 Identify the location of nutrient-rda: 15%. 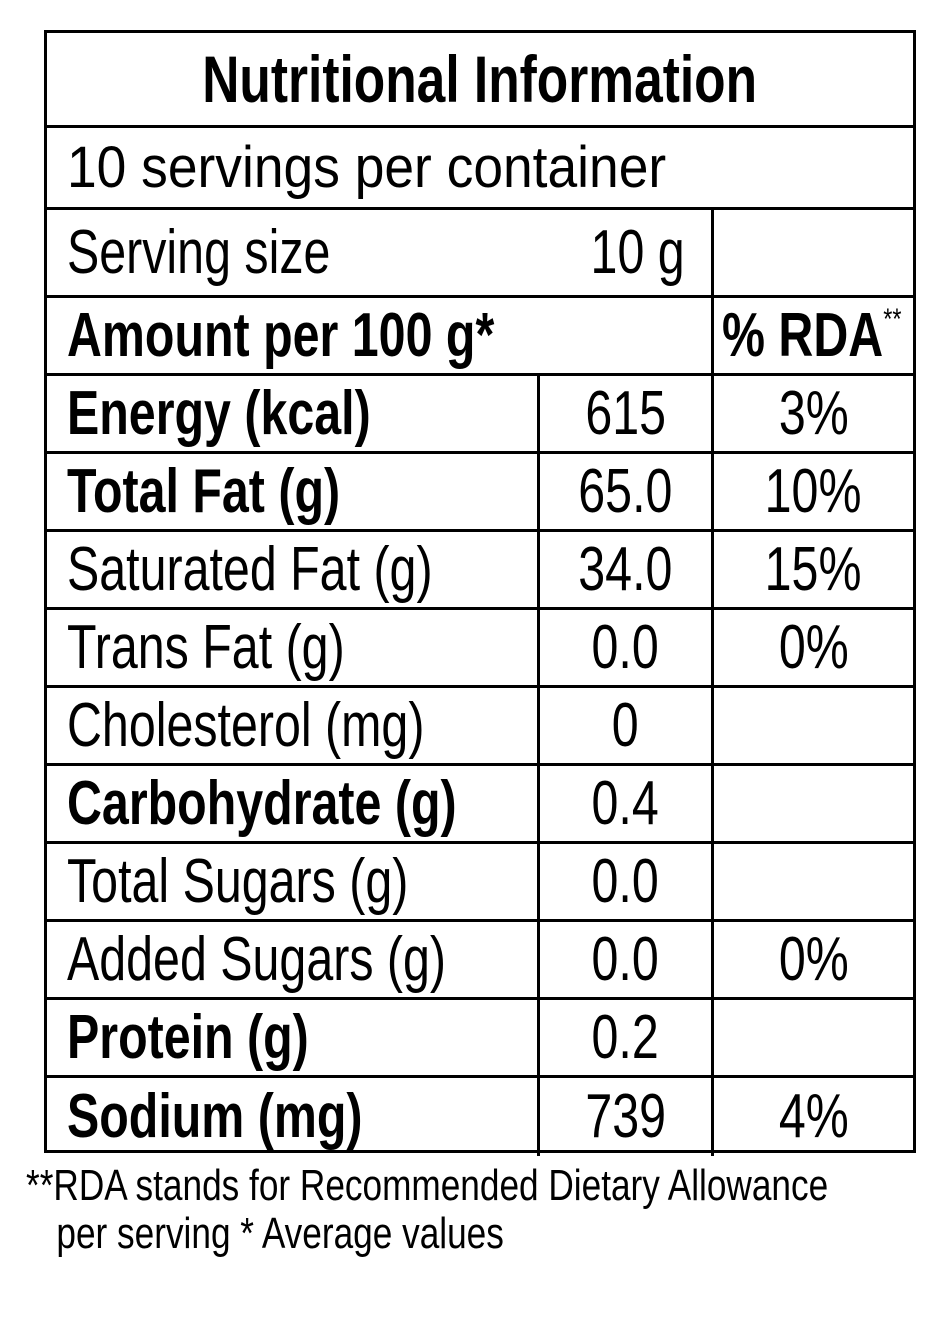
(813, 569).